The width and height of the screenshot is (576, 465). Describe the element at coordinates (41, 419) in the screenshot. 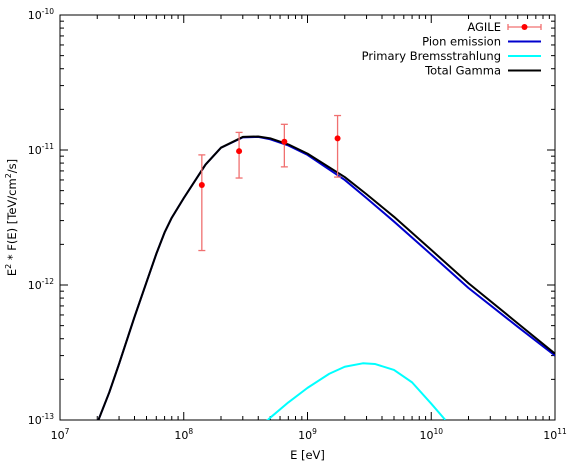

I see `y-tick-label: 10-13` at that location.